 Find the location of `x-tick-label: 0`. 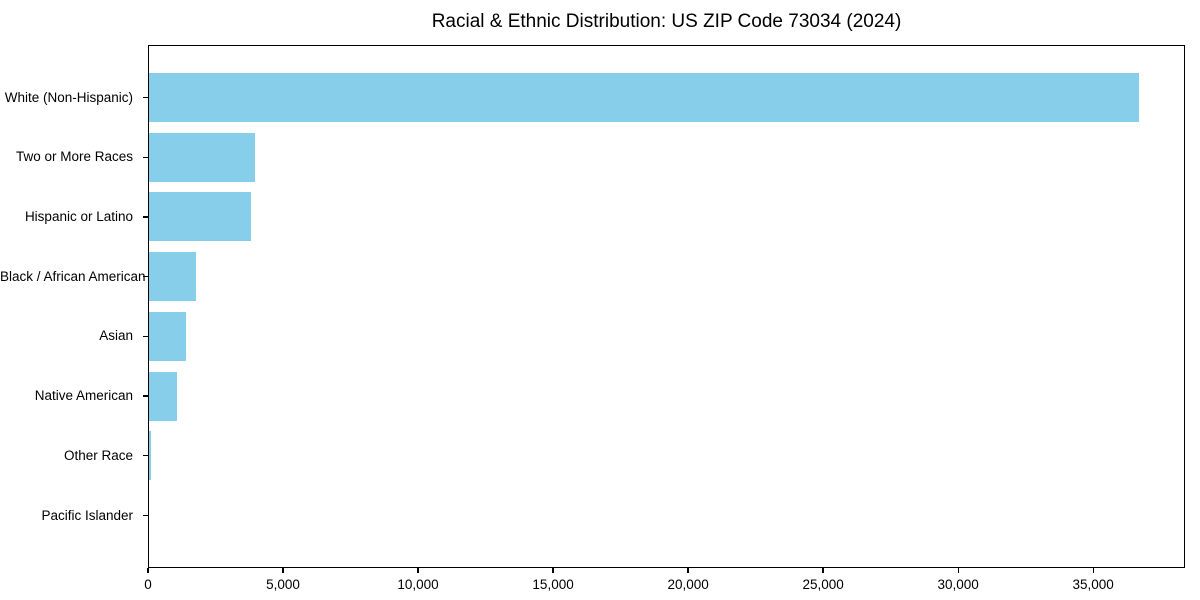

x-tick-label: 0 is located at coordinates (148, 584).